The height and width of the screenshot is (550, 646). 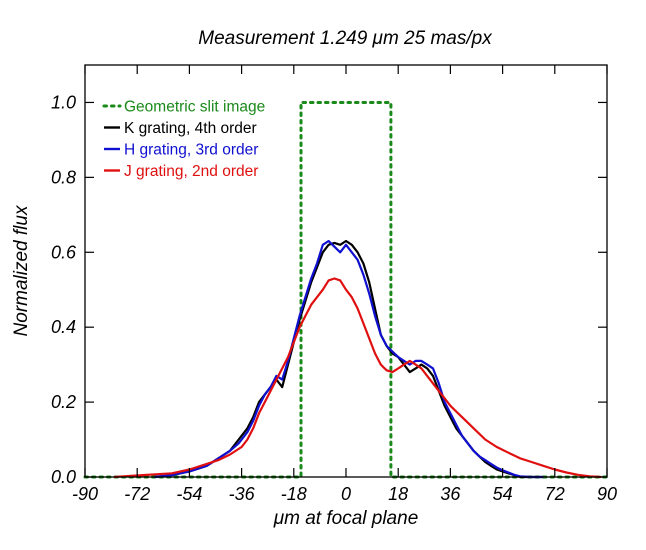 What do you see at coordinates (398, 494) in the screenshot?
I see `x-tick-label: 18` at bounding box center [398, 494].